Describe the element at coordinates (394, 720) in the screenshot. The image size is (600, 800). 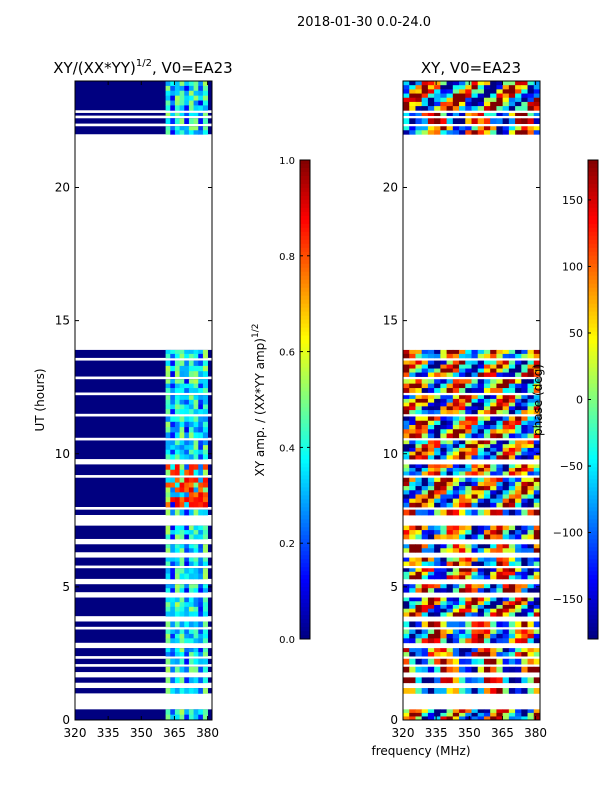
I see `right-ytick-label: 0` at that location.